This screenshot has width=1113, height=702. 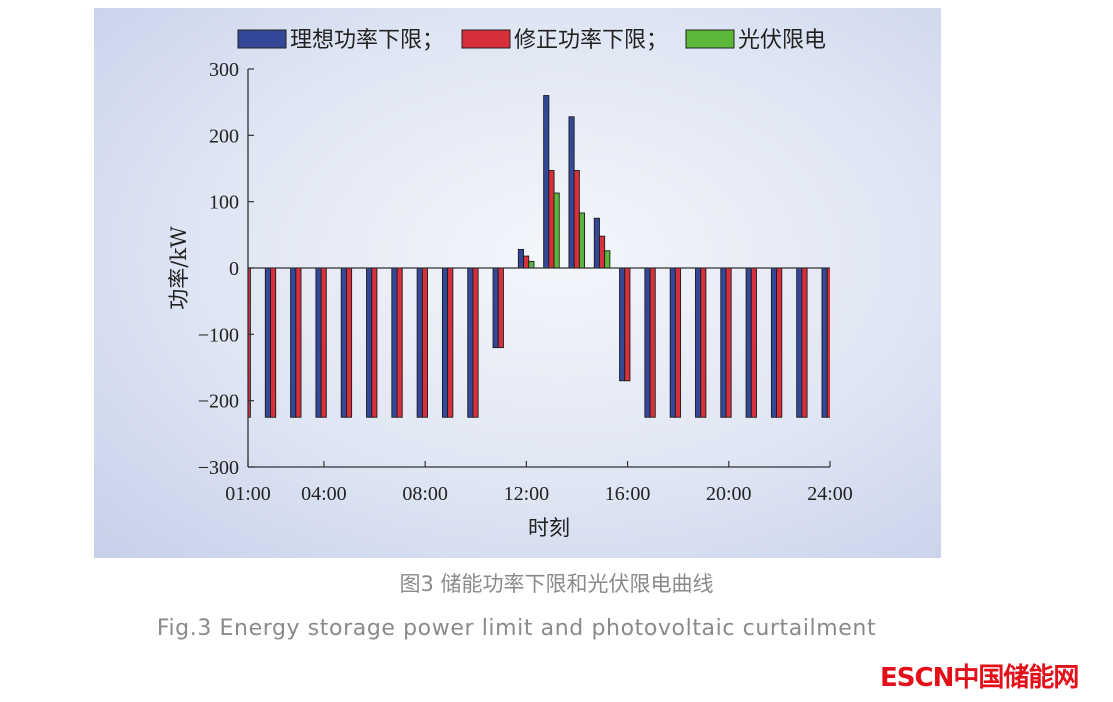 I want to click on y-tick-label: 200, so click(x=224, y=136).